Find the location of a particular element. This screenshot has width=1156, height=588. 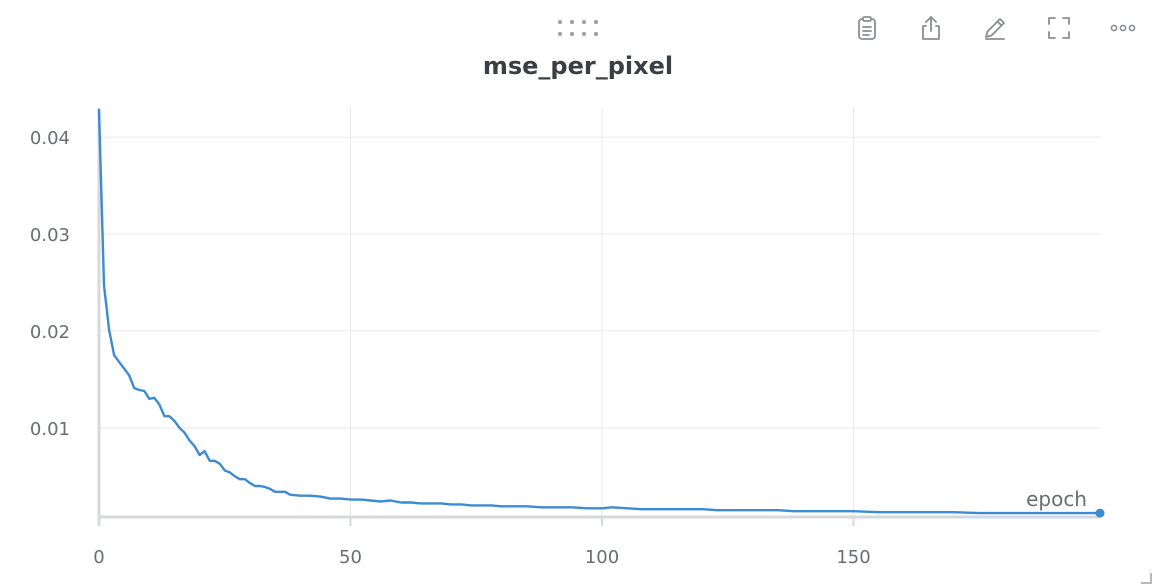

share-icon is located at coordinates (931, 28).